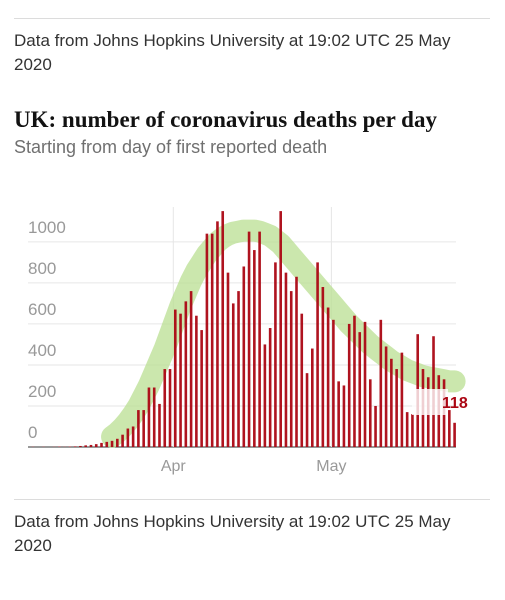 Image resolution: width=505 pixels, height=600 pixels. I want to click on chart-title: UK: number of coronavirus deaths per day, so click(225, 119).